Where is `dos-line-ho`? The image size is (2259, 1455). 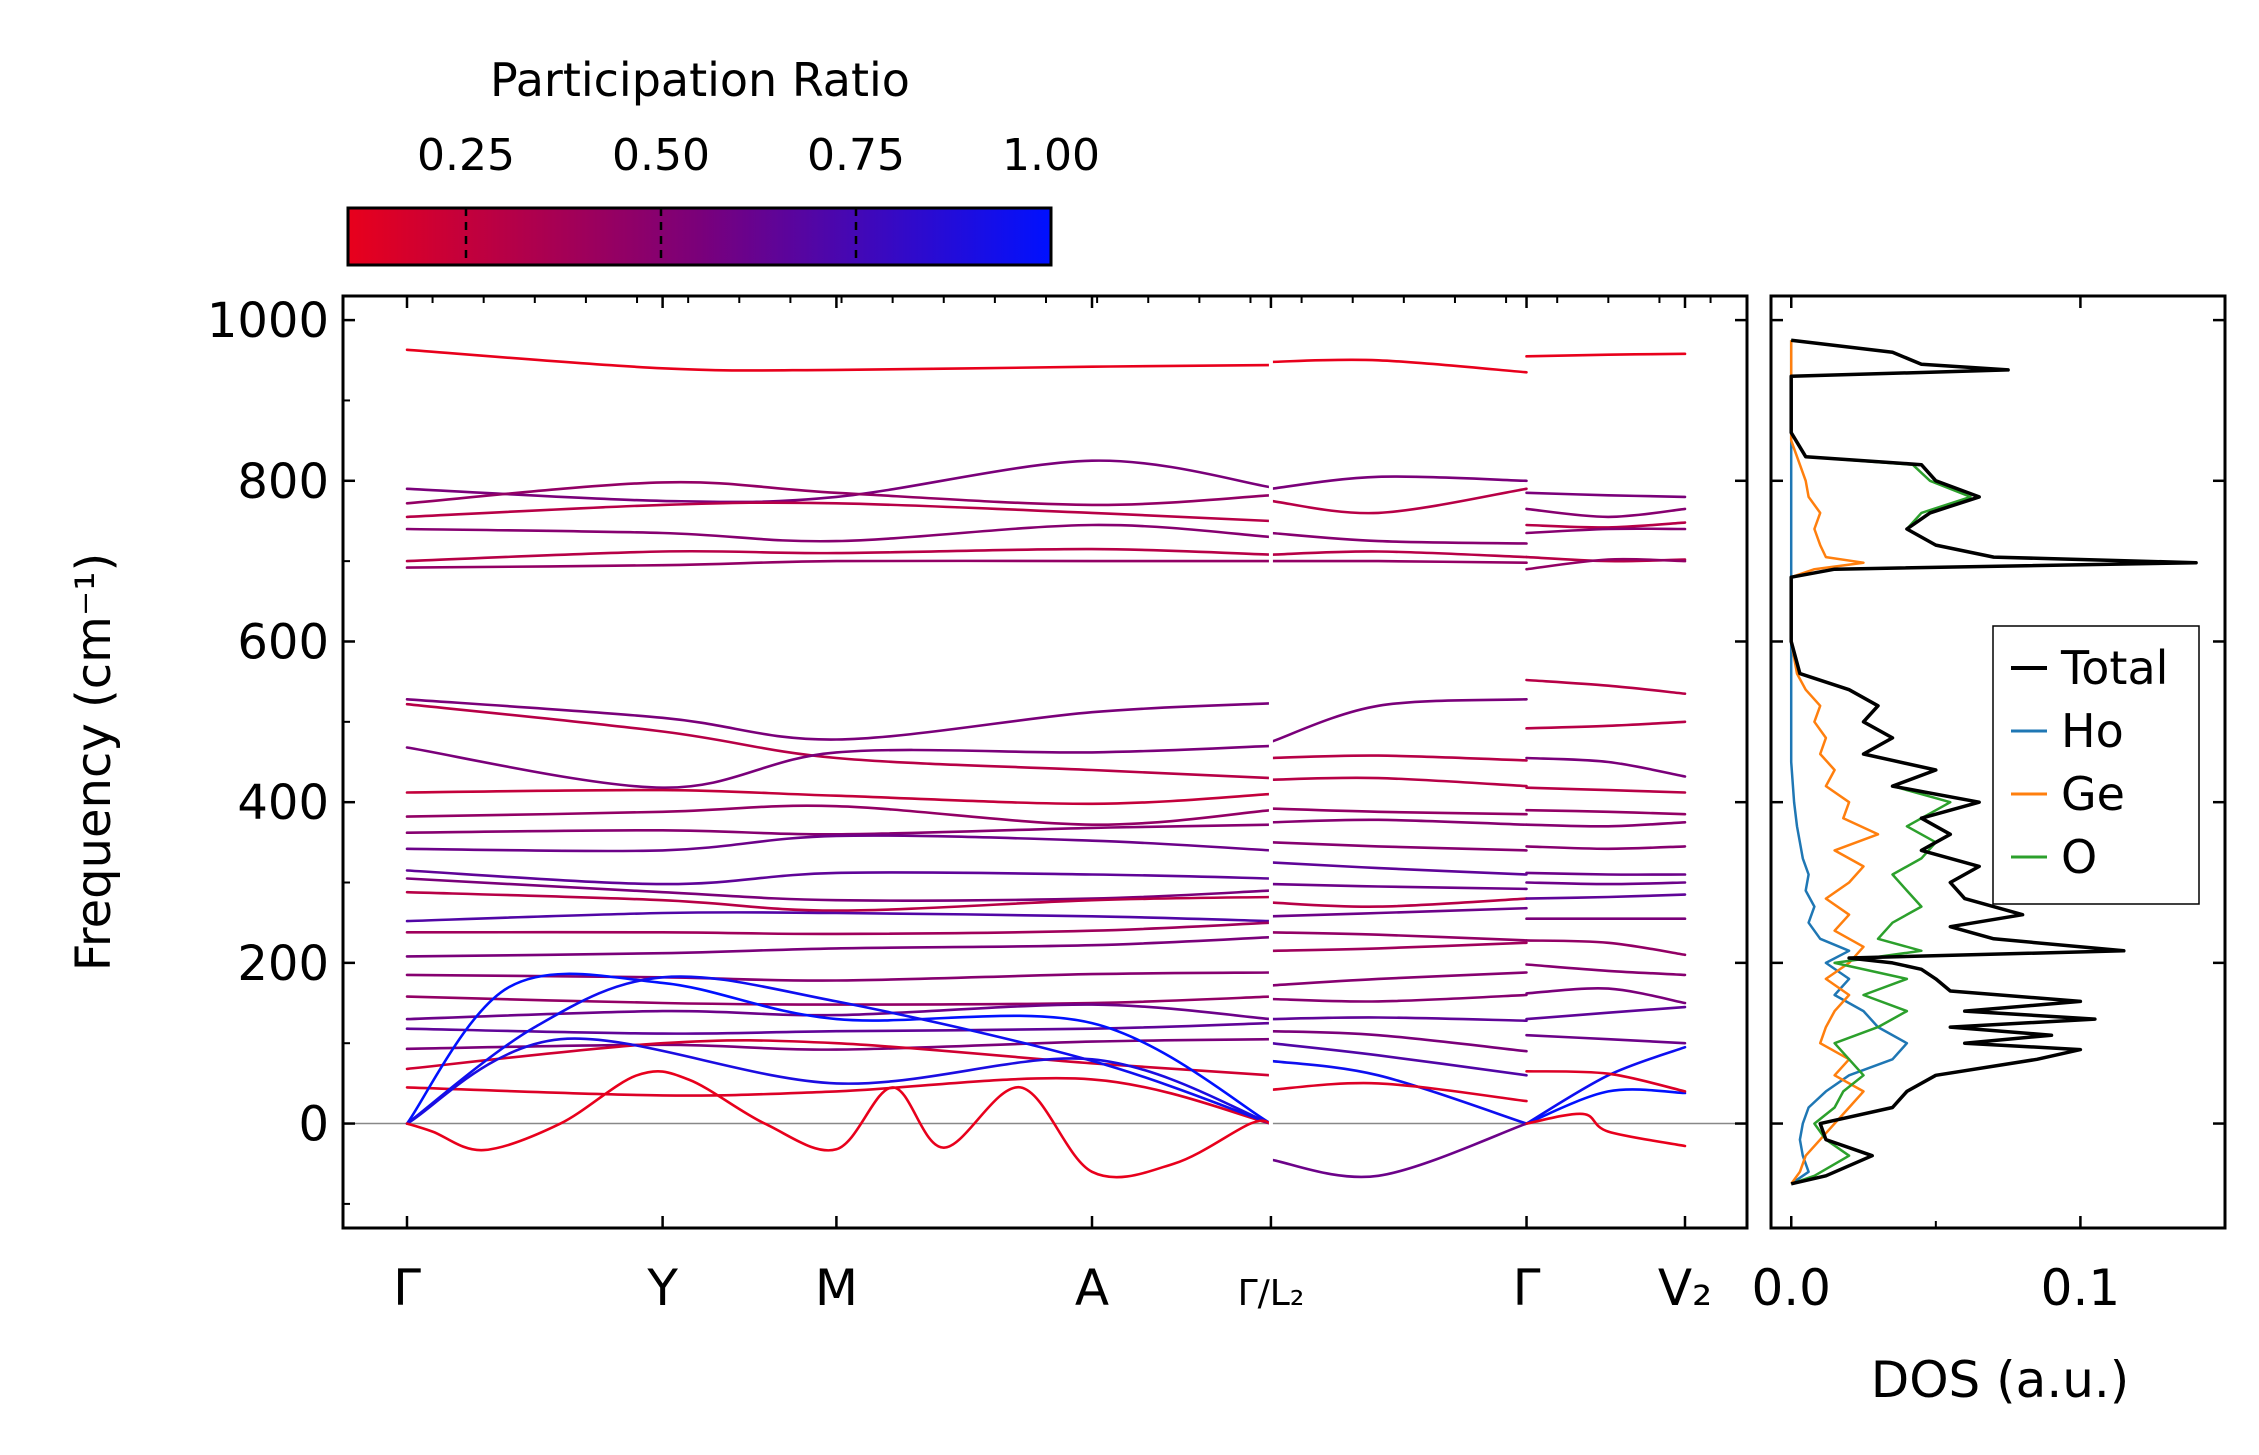 dos-line-ho is located at coordinates (1849, 762).